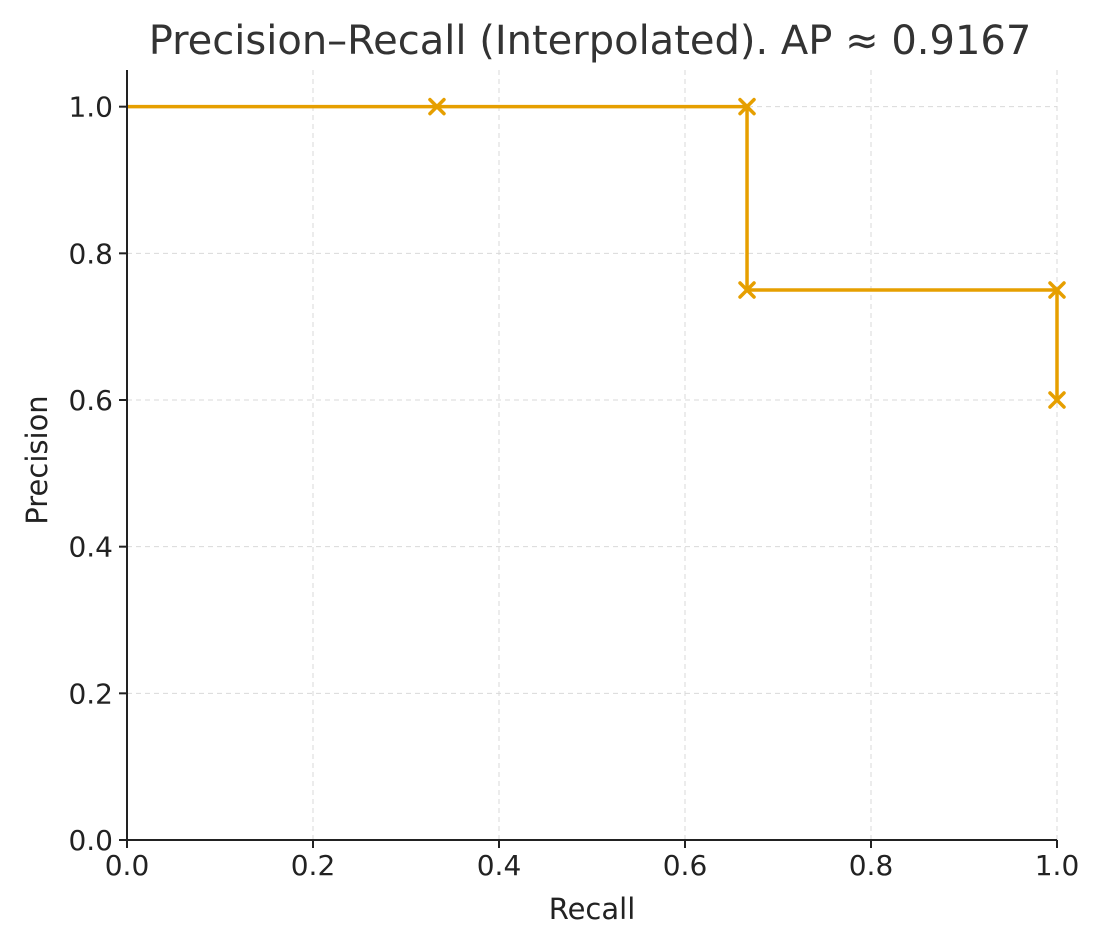  I want to click on x-tick-label: 1.0, so click(1057, 865).